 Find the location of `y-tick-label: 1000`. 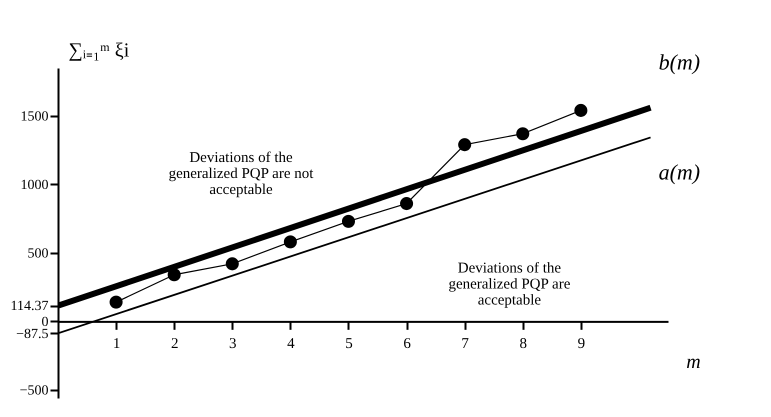

y-tick-label: 1000 is located at coordinates (34, 185).